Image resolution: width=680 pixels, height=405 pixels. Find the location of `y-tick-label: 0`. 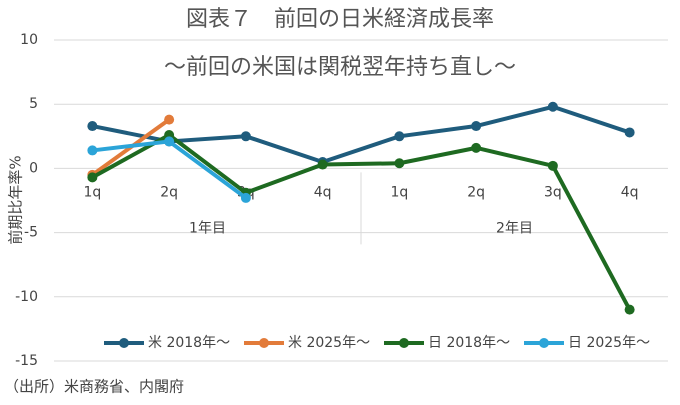

y-tick-label: 0 is located at coordinates (33, 168).